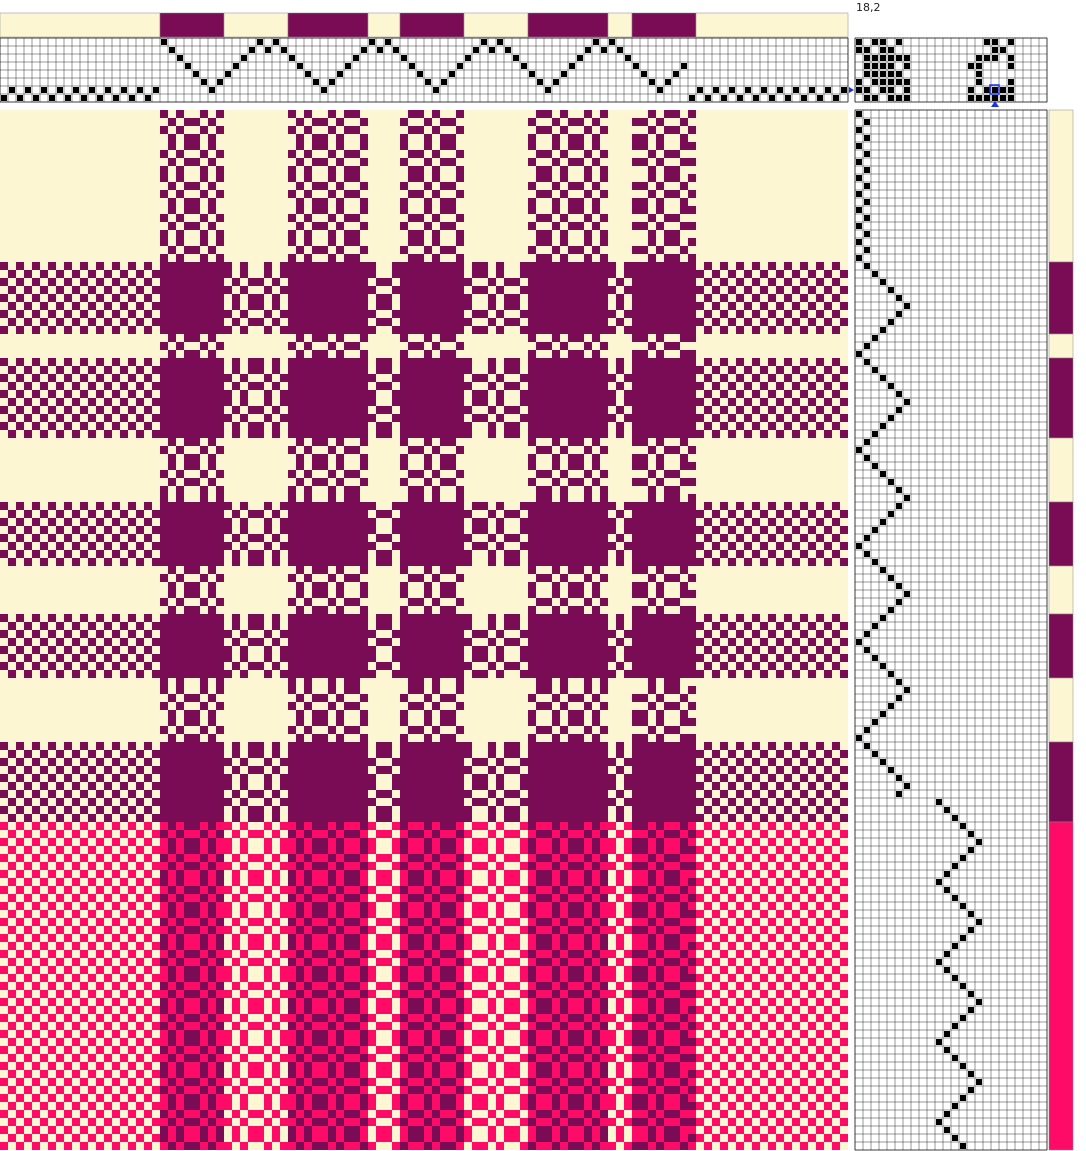 Image resolution: width=1086 pixels, height=1151 pixels. Describe the element at coordinates (424, 70) in the screenshot. I see `threading-grid` at that location.